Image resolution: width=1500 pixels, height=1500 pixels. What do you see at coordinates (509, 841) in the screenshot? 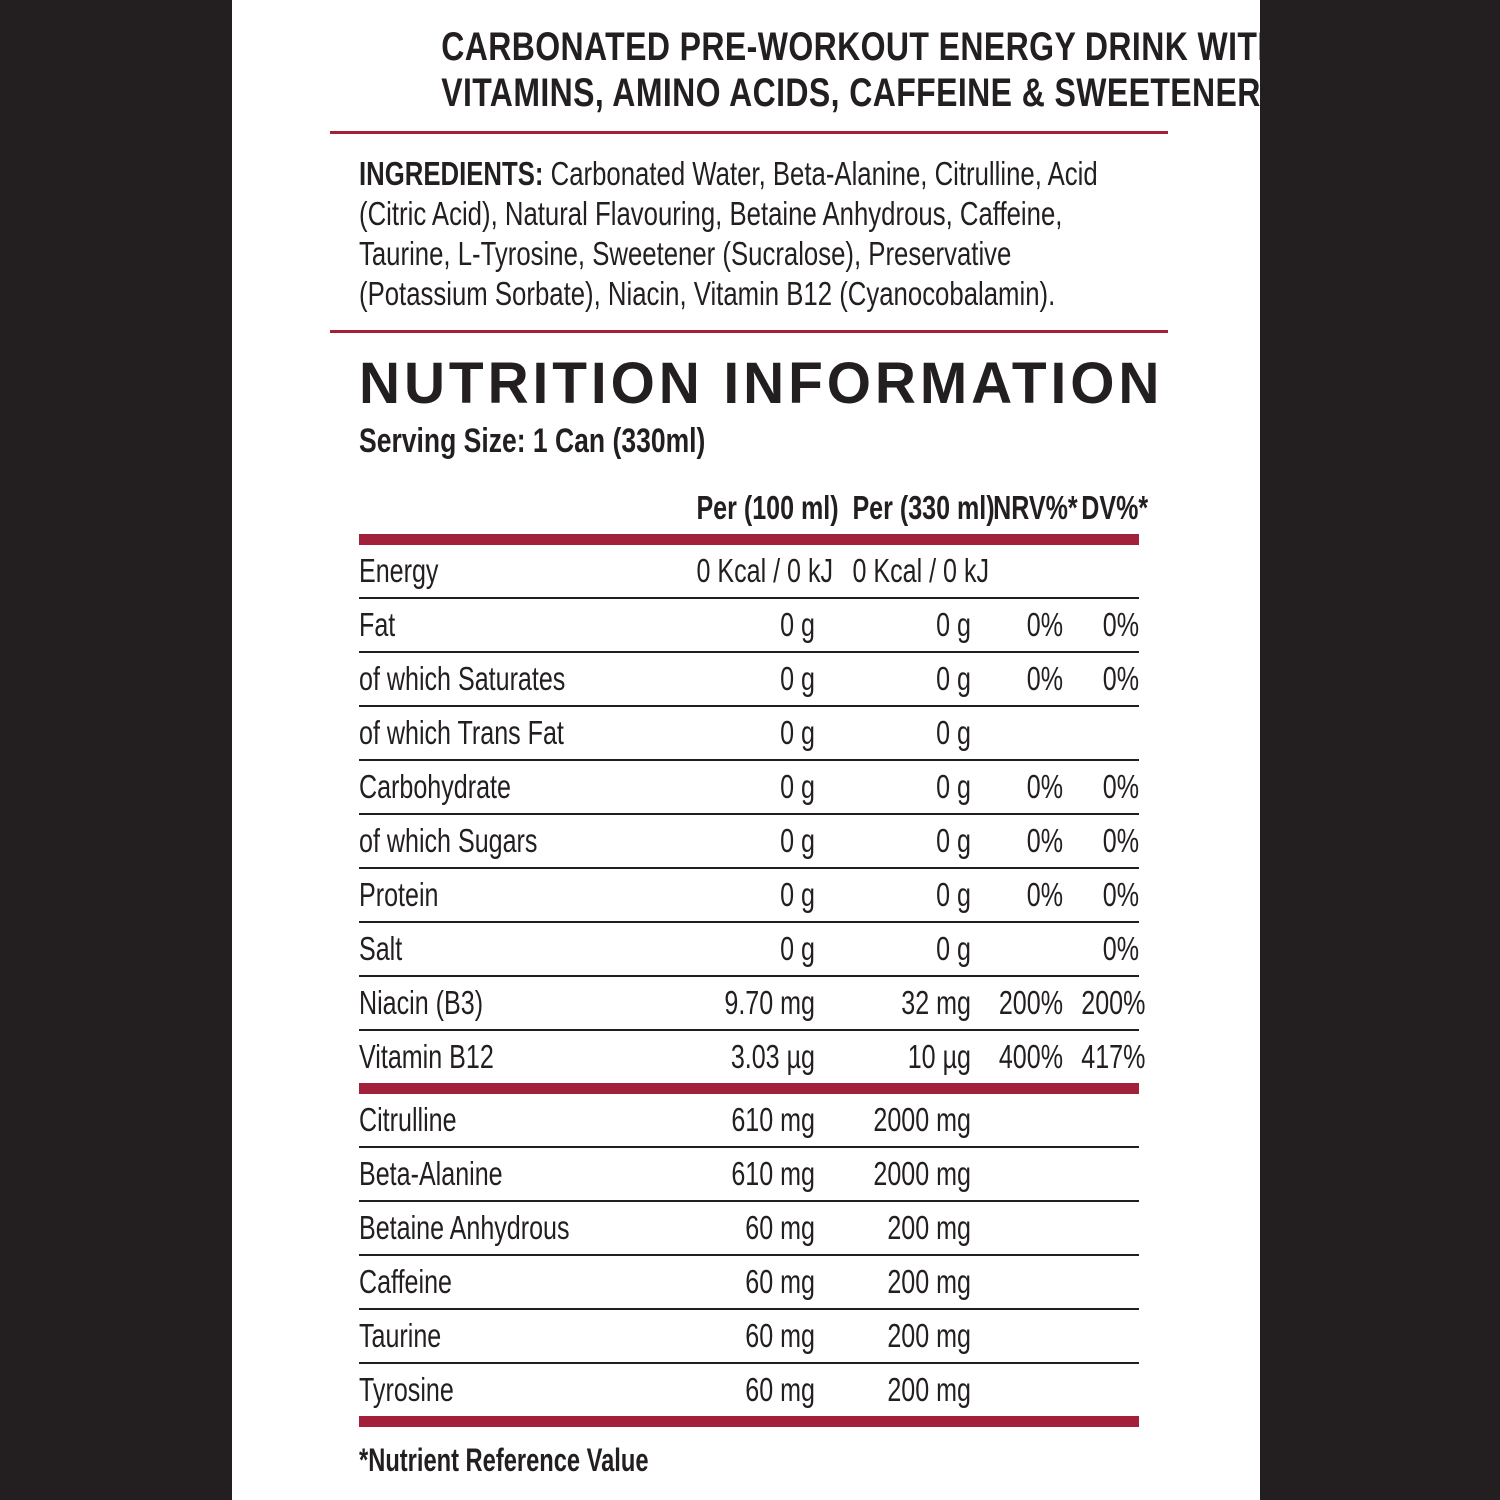
I see `nutrient-name: of which Sugars` at bounding box center [509, 841].